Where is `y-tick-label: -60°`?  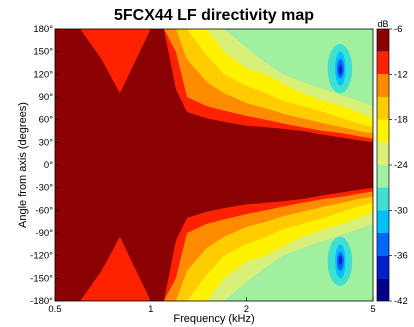 y-tick-label: -60° is located at coordinates (44, 210).